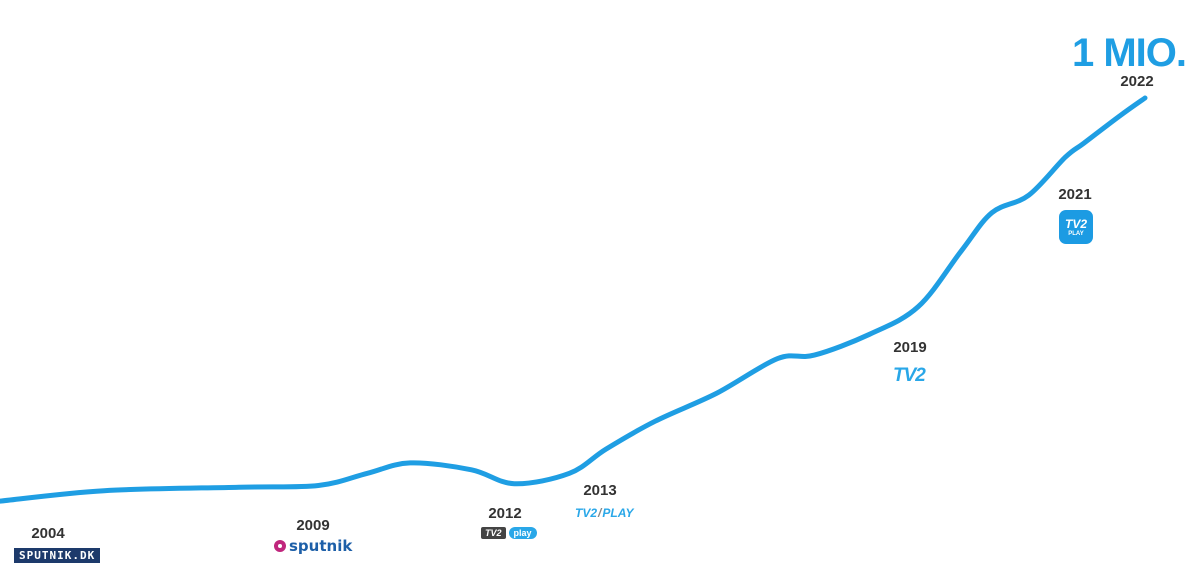 The height and width of the screenshot is (579, 1200). What do you see at coordinates (1129, 53) in the screenshot?
I see `headline-1-mio: 1 MIO.` at bounding box center [1129, 53].